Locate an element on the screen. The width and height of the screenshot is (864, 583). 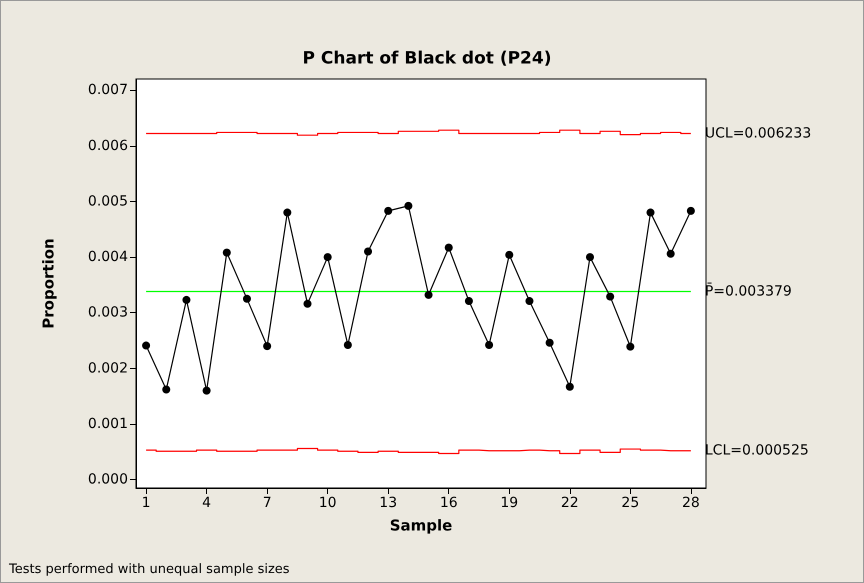
x-tick-label: 25 is located at coordinates (630, 503).